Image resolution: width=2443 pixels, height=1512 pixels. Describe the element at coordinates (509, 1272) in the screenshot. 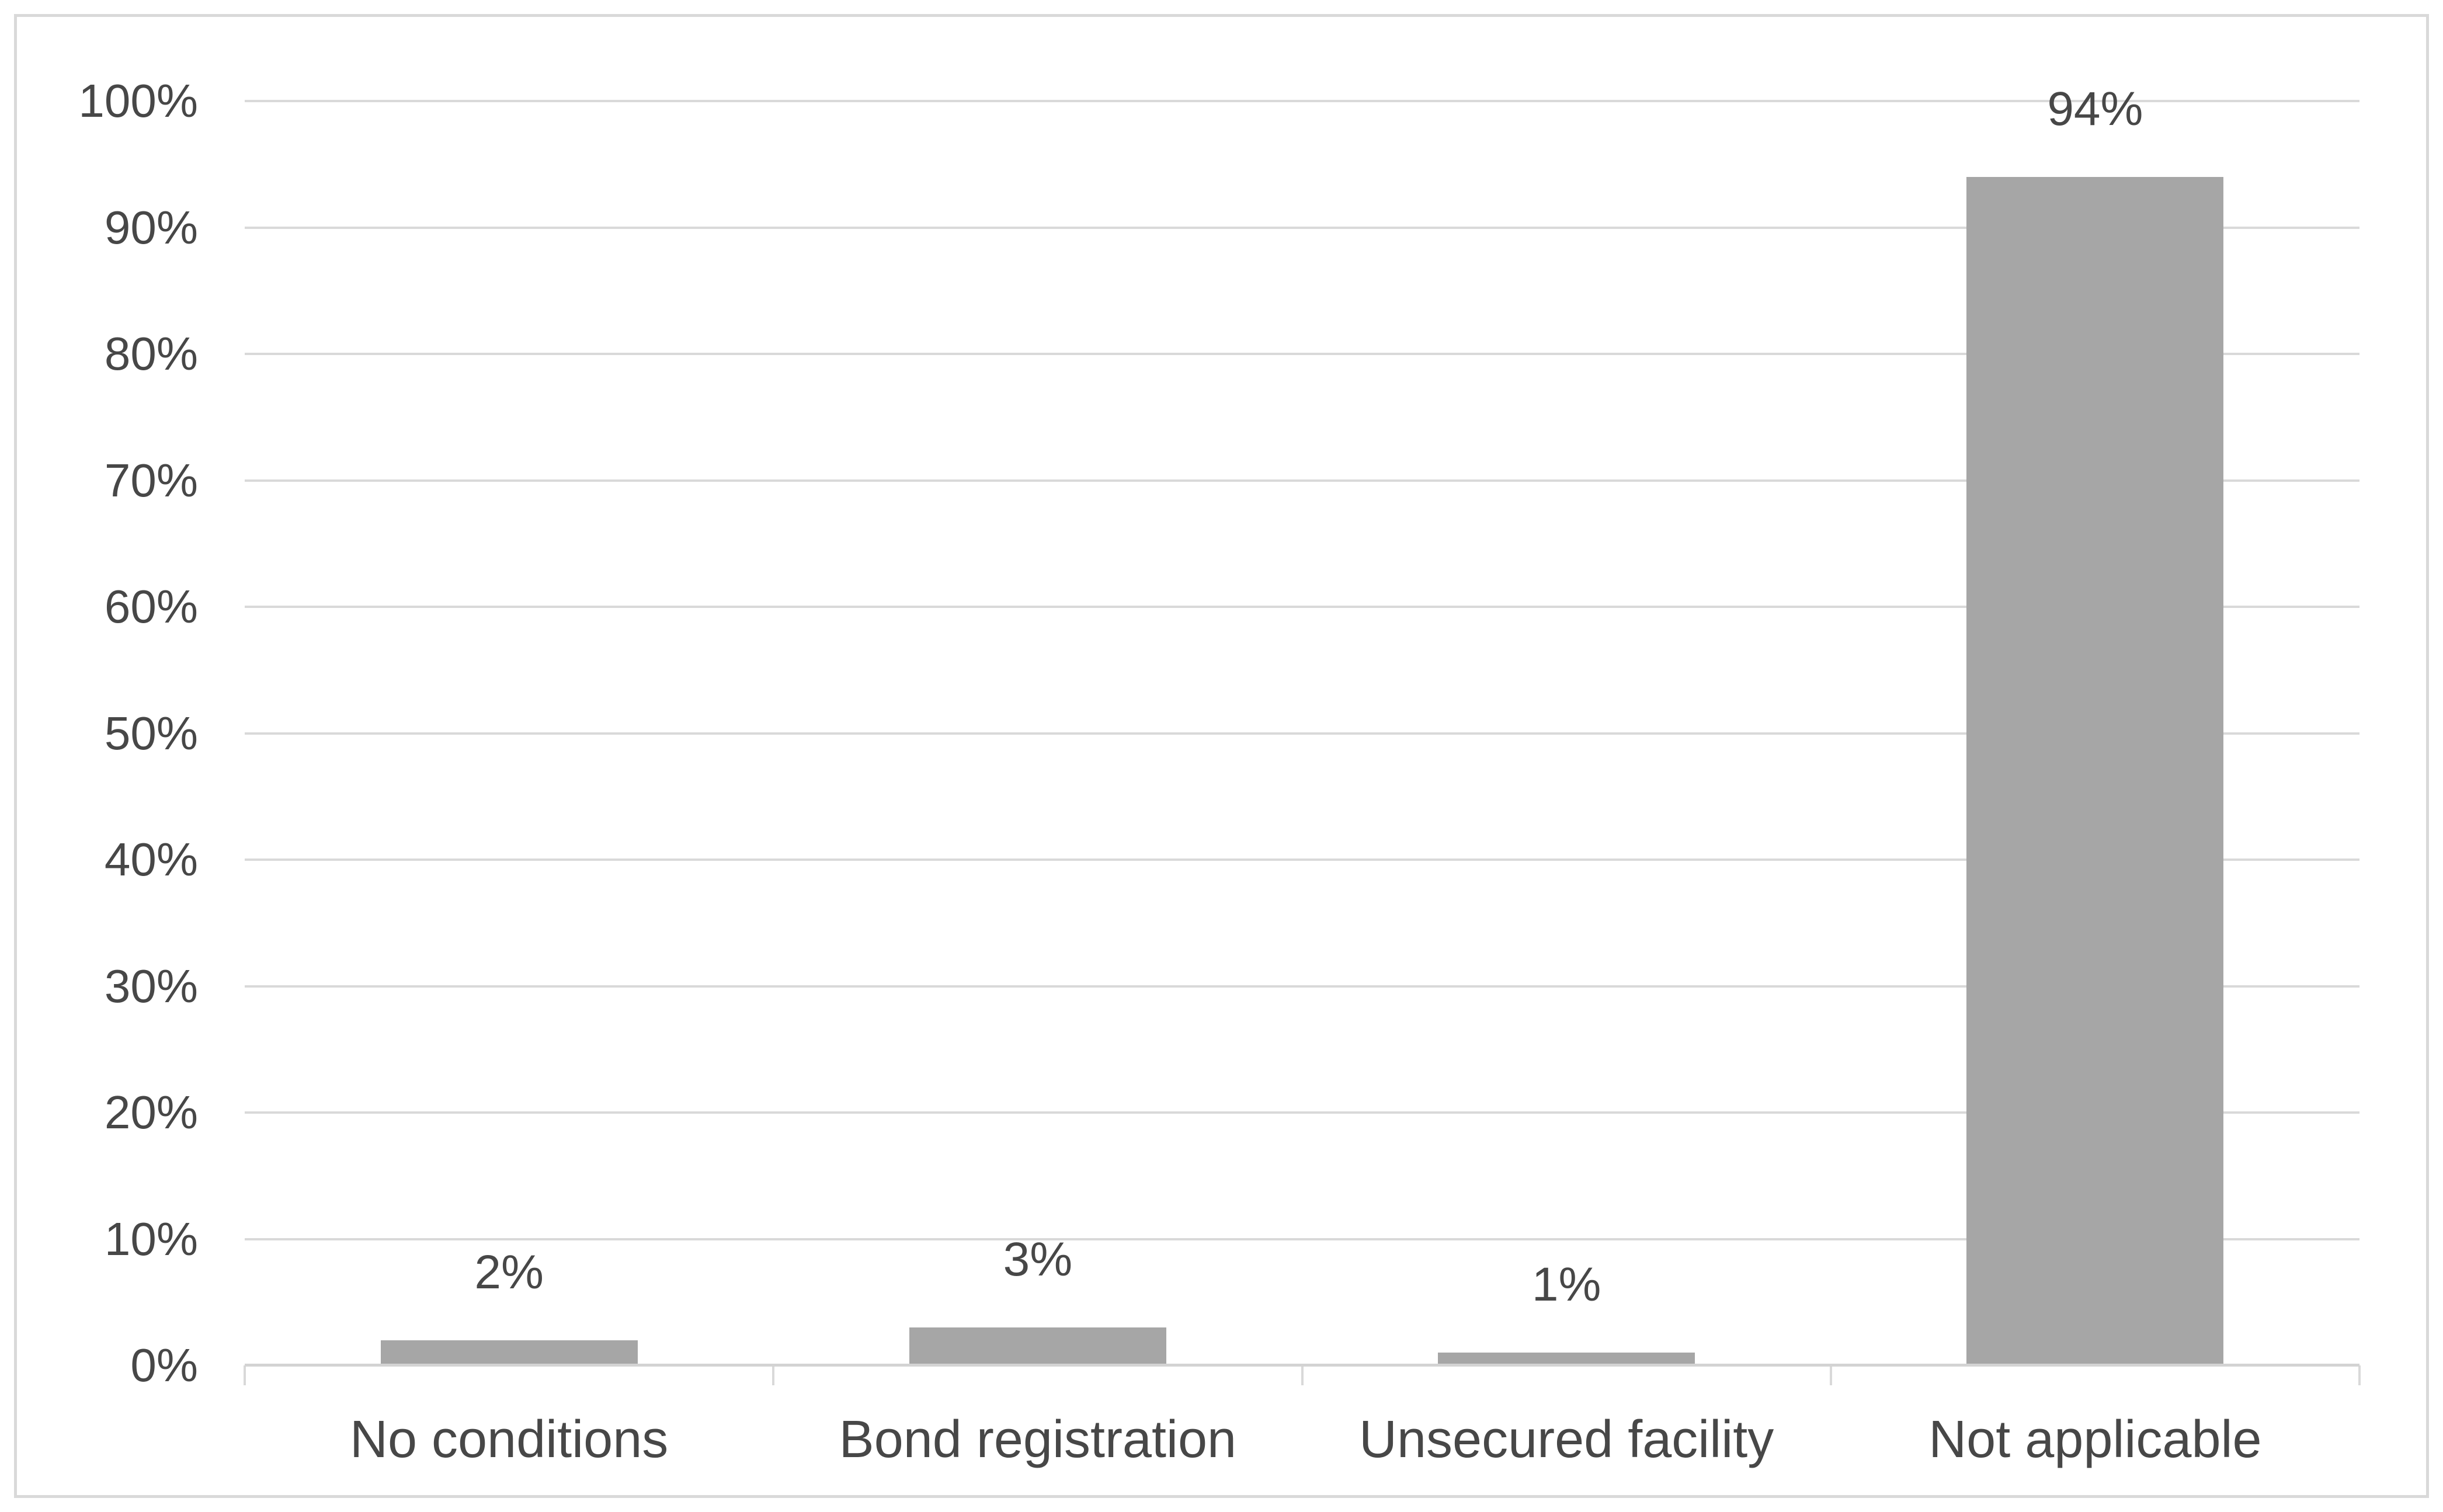

I see `data-label-no-conditions: 2%` at that location.